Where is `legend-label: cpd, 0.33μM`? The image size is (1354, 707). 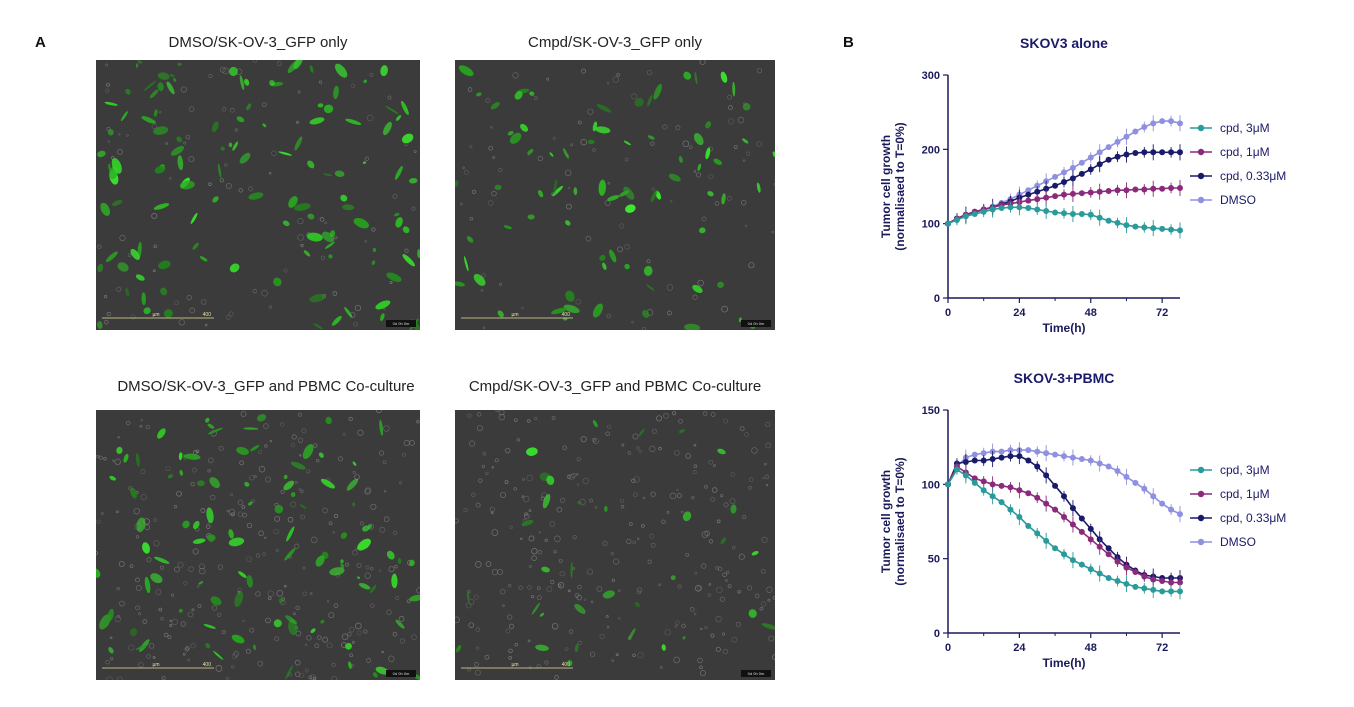 legend-label: cpd, 0.33μM is located at coordinates (1253, 518).